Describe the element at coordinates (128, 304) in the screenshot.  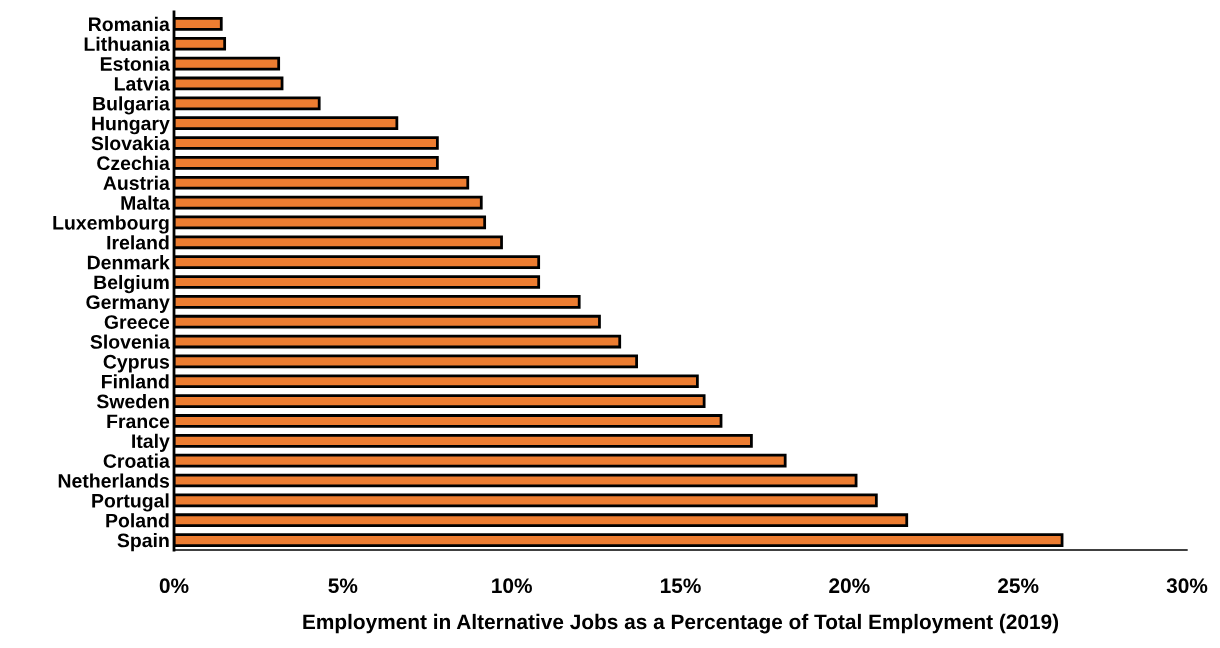
I see `y-tick-label: Germany` at that location.